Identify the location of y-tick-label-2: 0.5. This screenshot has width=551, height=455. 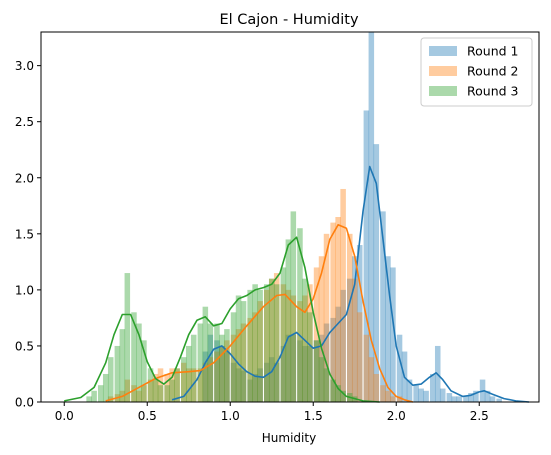
(24, 346).